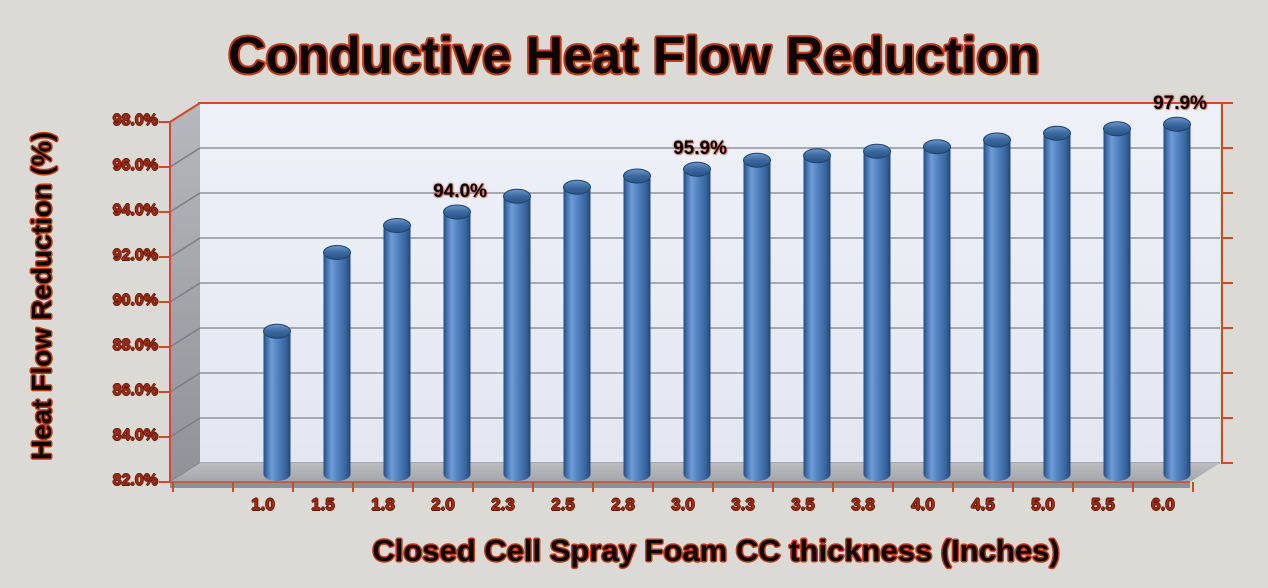 Image resolution: width=1268 pixels, height=588 pixels. What do you see at coordinates (460, 191) in the screenshot?
I see `bar-data-label: 94.0%` at bounding box center [460, 191].